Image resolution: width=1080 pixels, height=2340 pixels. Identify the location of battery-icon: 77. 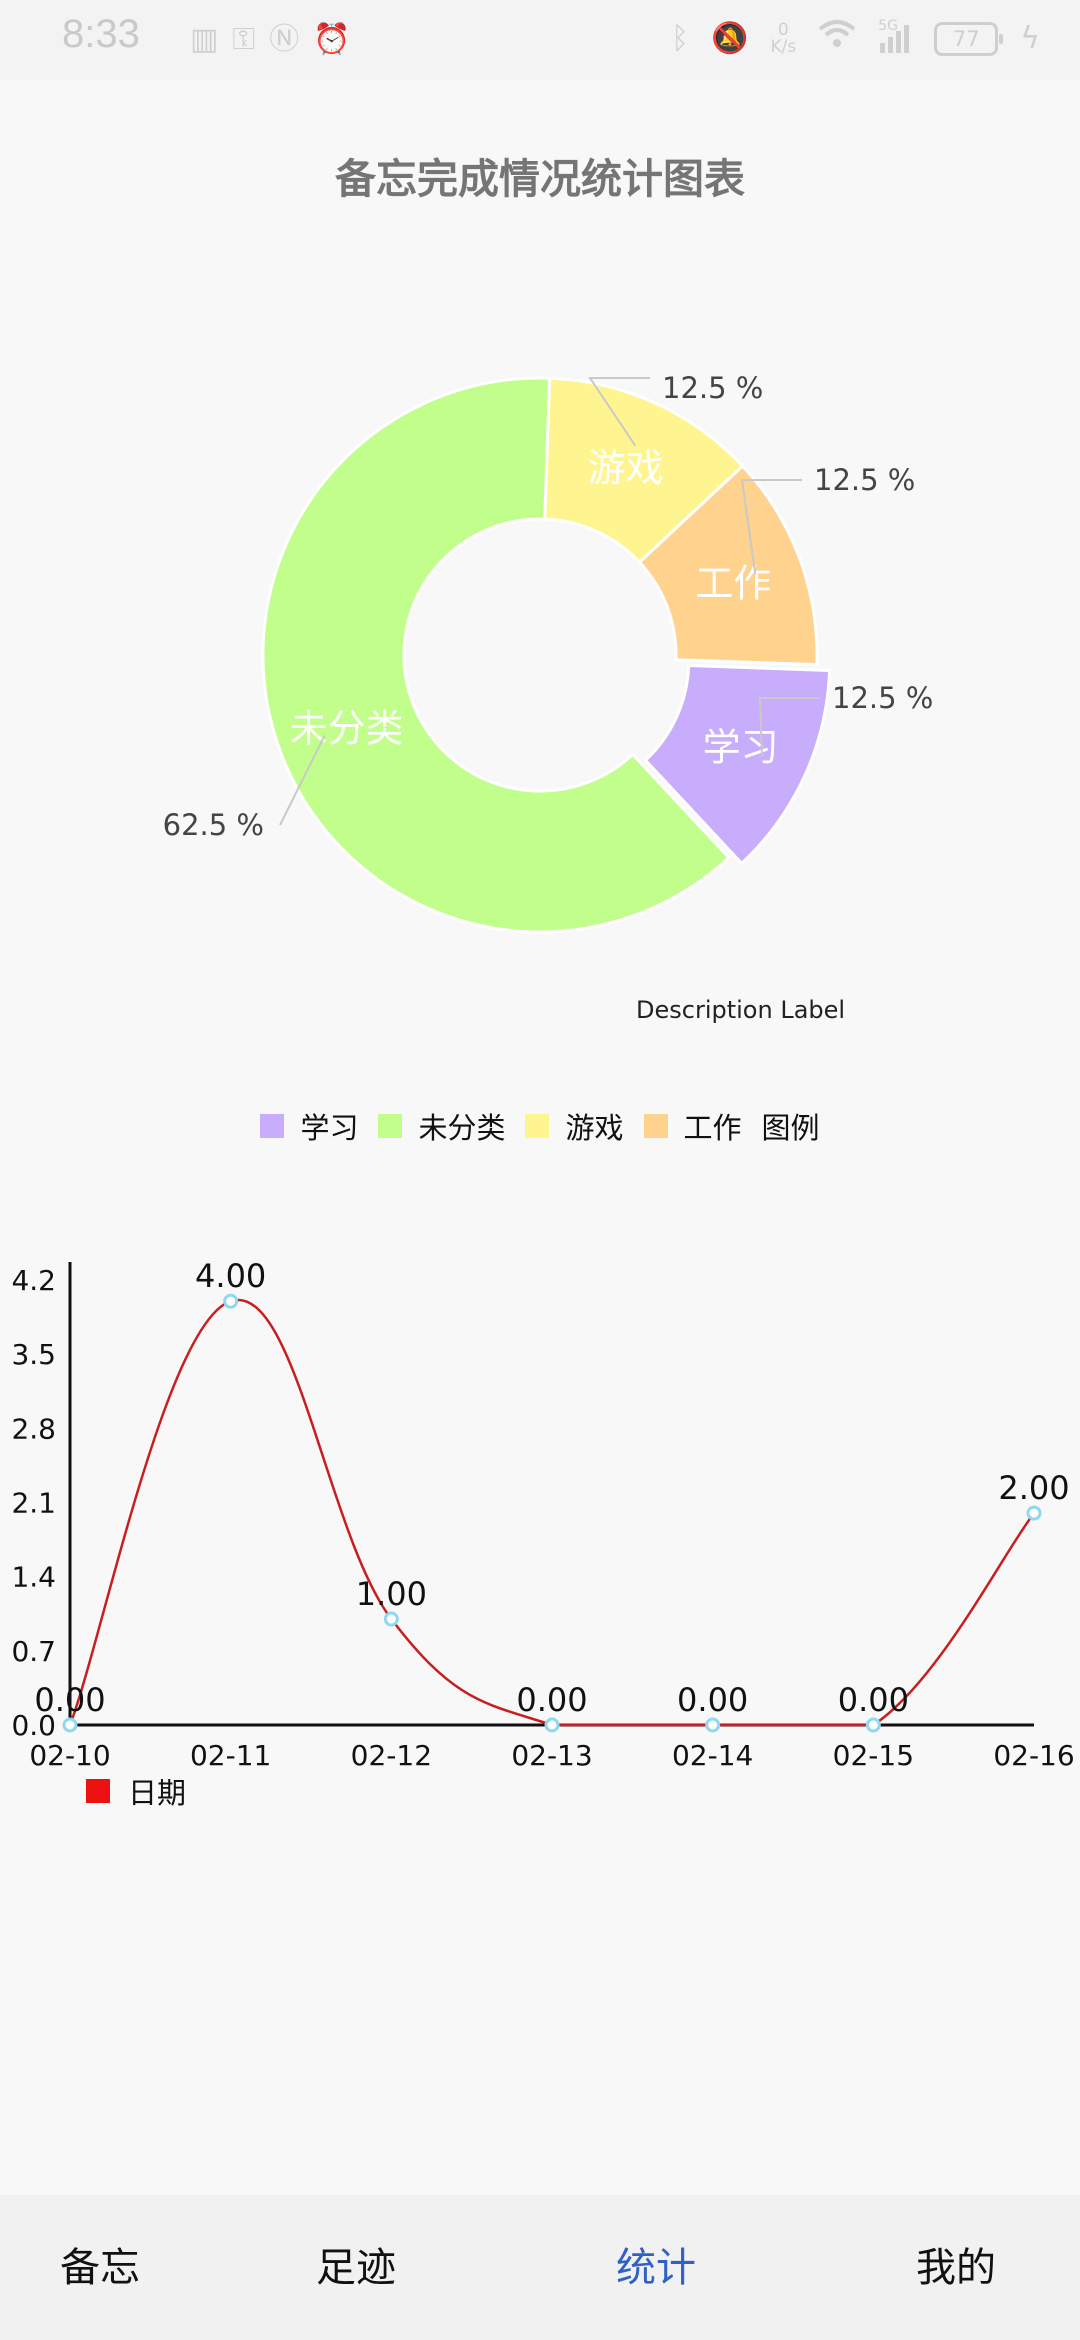
(969, 39).